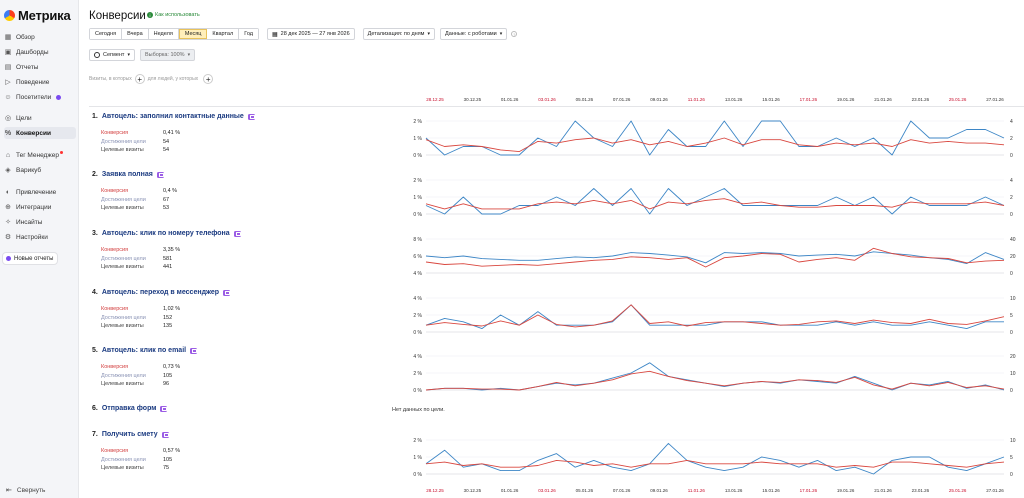 The height and width of the screenshot is (498, 1024). Describe the element at coordinates (172, 451) in the screenshot. I see `metric-value: 0,57 %` at that location.